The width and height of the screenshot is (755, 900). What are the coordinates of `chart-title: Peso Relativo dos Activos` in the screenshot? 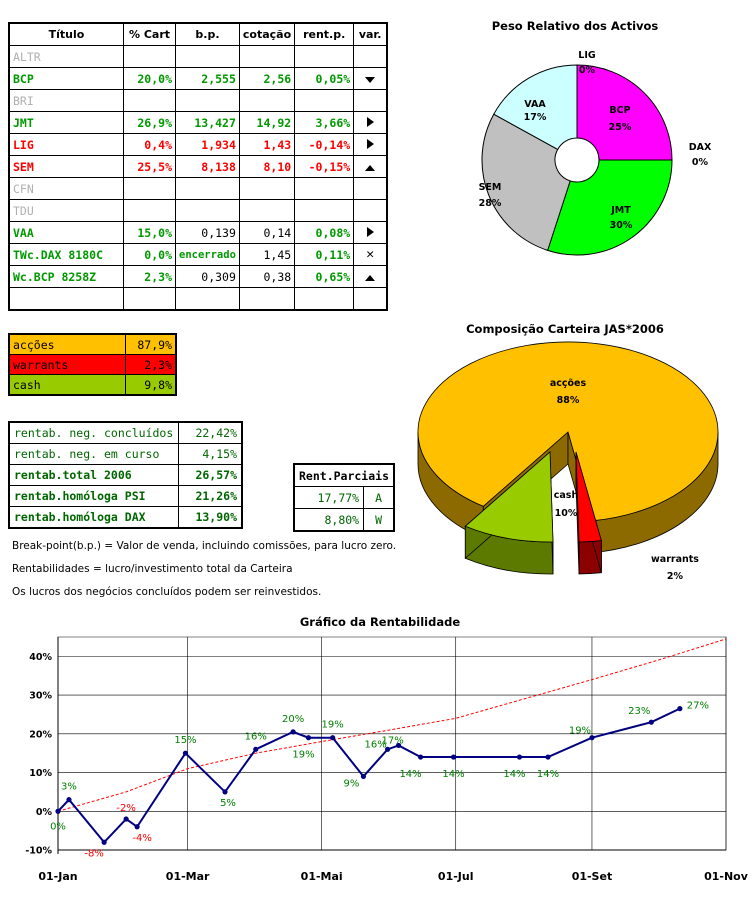 It's located at (575, 26).